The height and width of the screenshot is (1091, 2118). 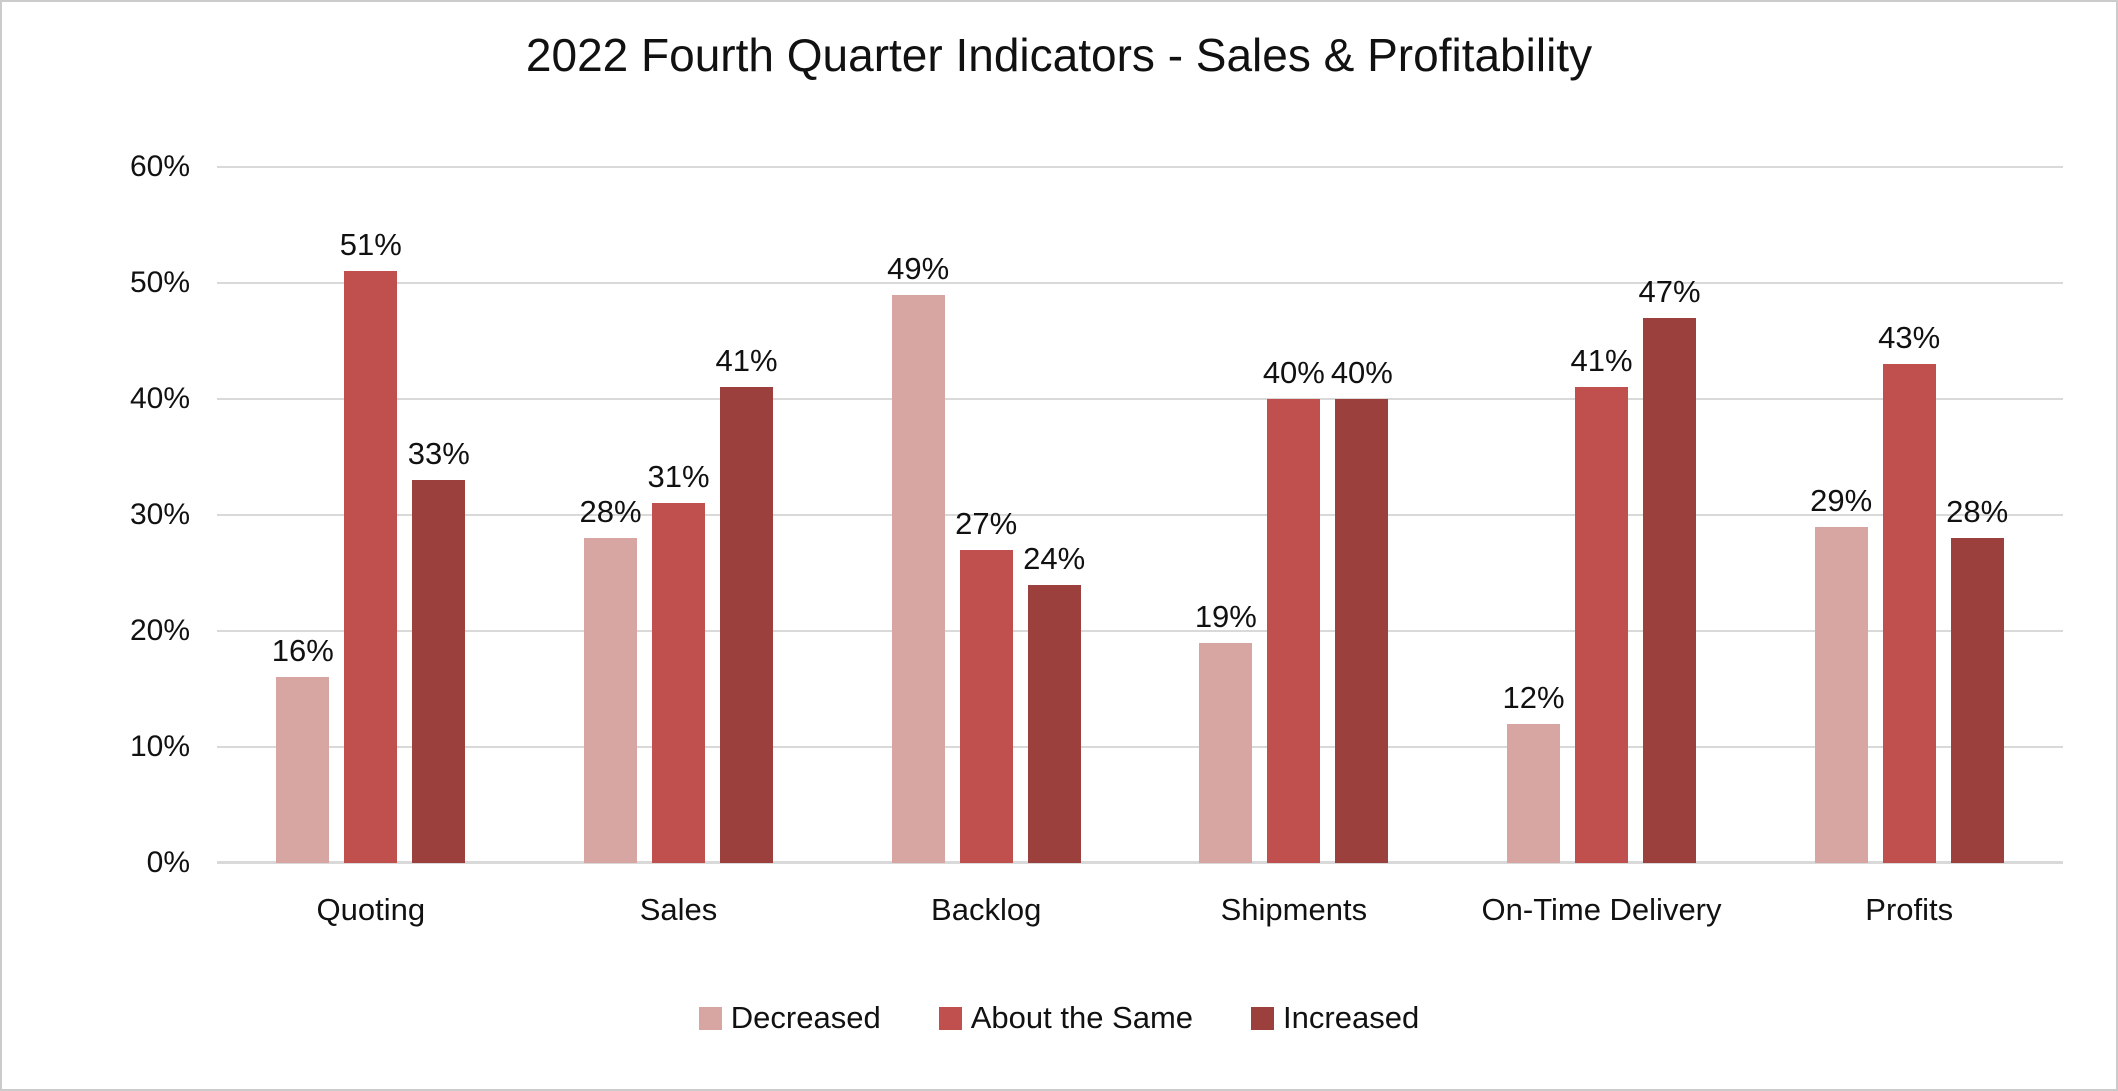 I want to click on category-group-quoting: 16% 51% 33%, so click(x=371, y=515).